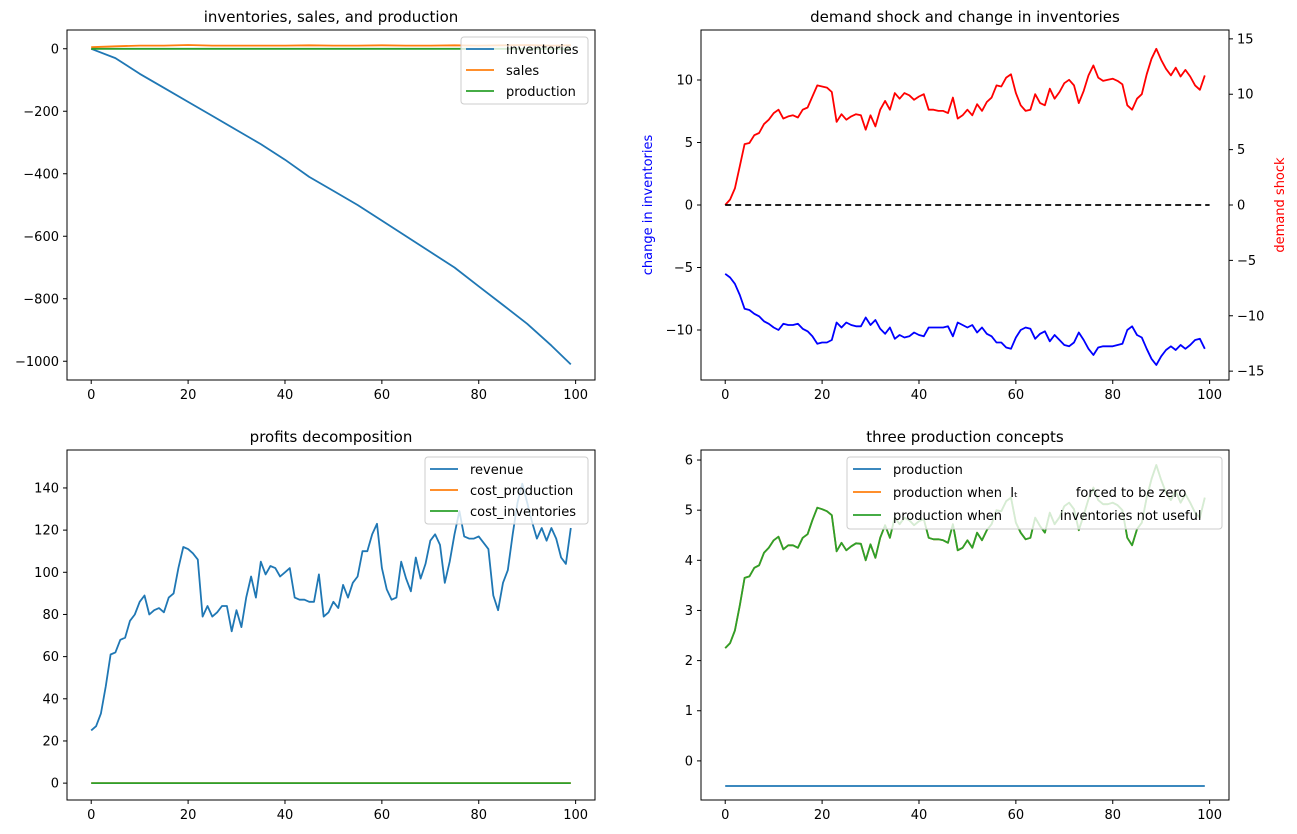 The height and width of the screenshot is (834, 1297). What do you see at coordinates (1241, 150) in the screenshot?
I see `y-tick-label-right: 5` at bounding box center [1241, 150].